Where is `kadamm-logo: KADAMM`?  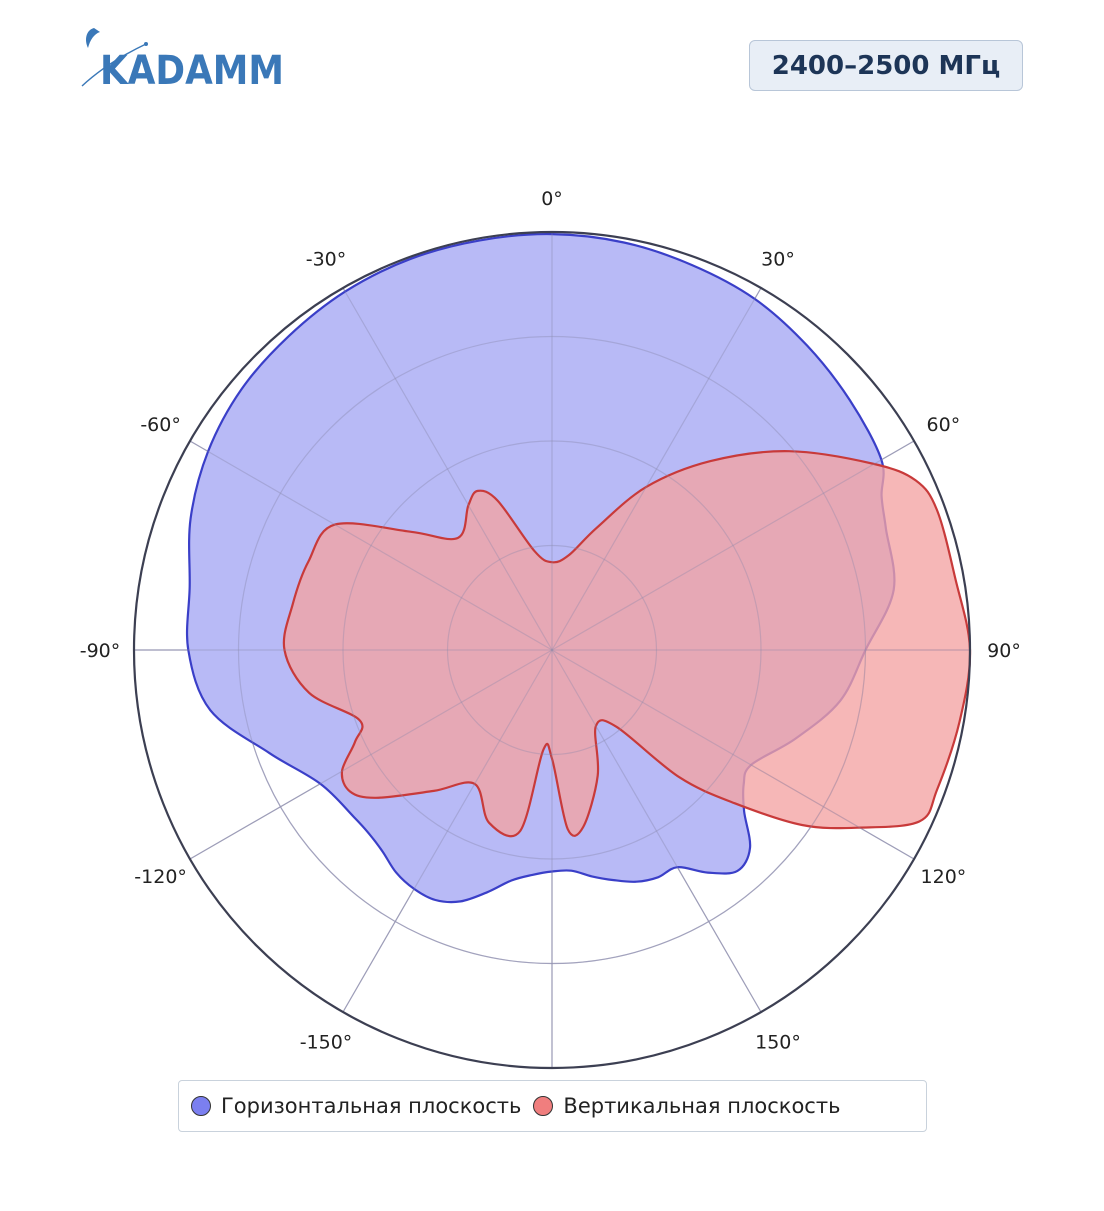
kadamm-logo: KADAMM is located at coordinates (183, 60).